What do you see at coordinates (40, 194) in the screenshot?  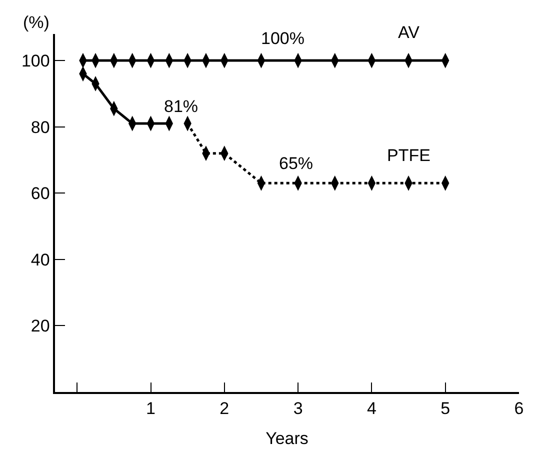 I see `y-tick-label: 60` at bounding box center [40, 194].